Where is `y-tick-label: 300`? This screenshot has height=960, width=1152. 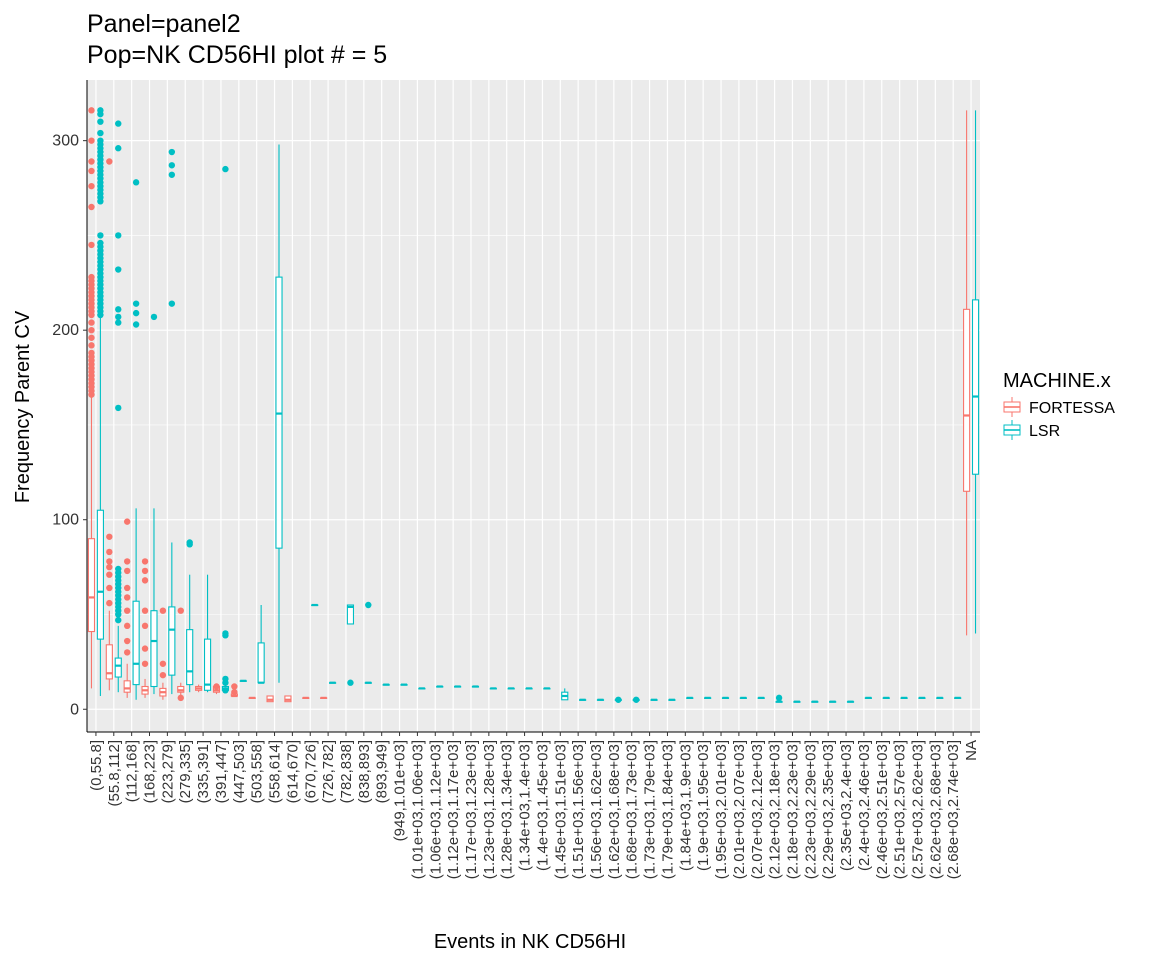 y-tick-label: 300 is located at coordinates (65, 141).